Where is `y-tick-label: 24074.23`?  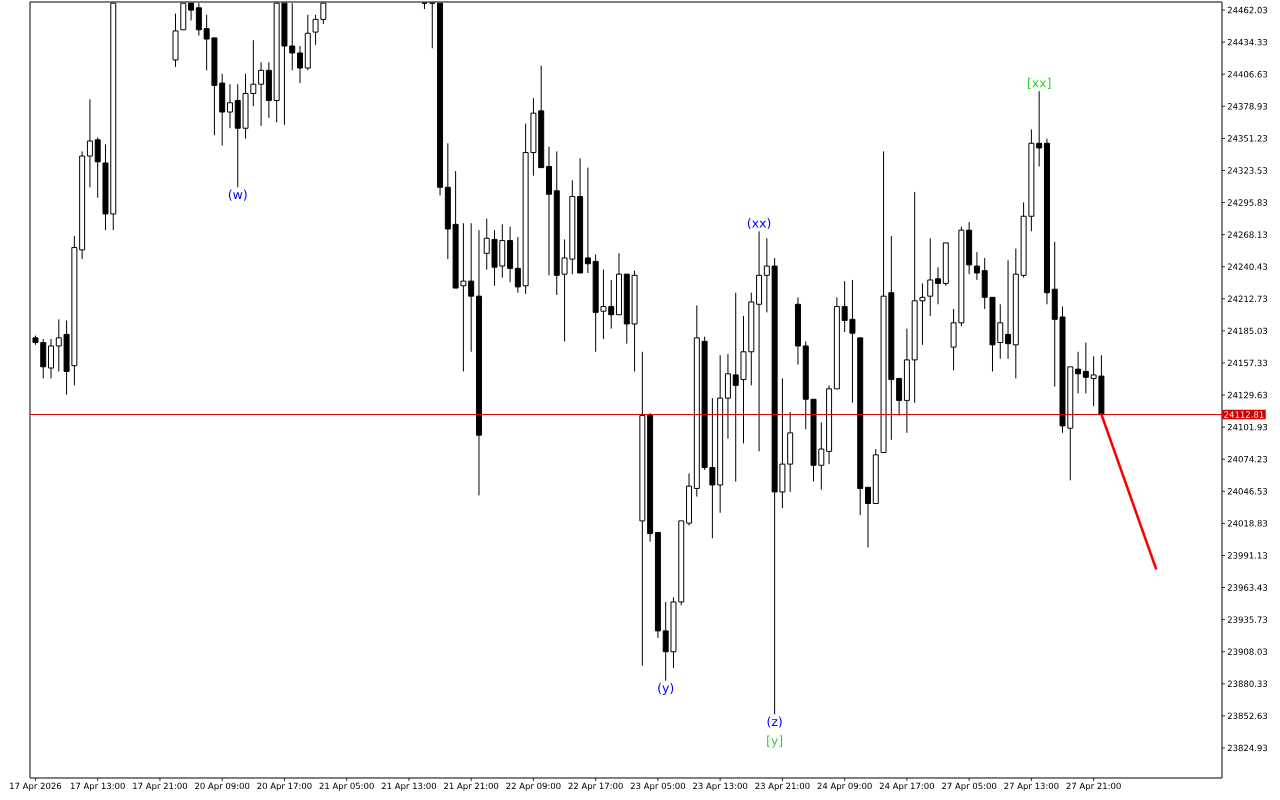 y-tick-label: 24074.23 is located at coordinates (1247, 459).